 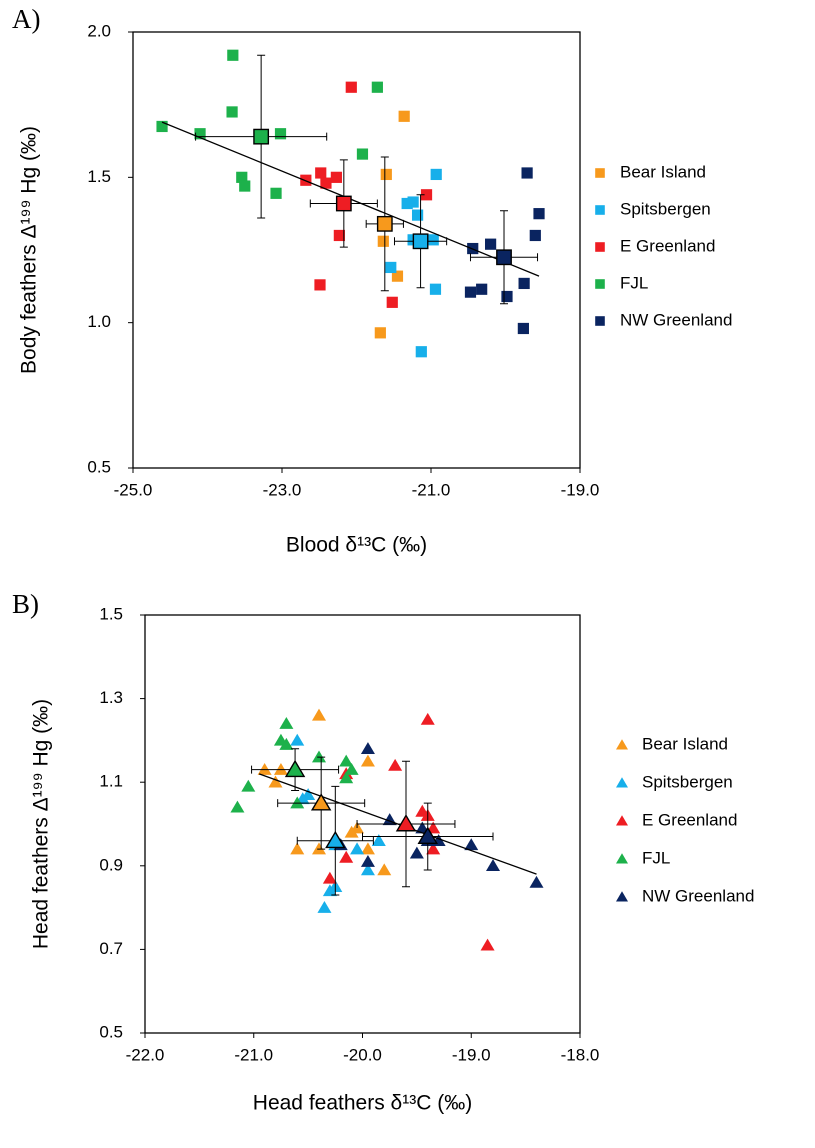 I want to click on y-axis-title: Body feathers Δ¹⁹⁹ Hg (‰), so click(x=29, y=250).